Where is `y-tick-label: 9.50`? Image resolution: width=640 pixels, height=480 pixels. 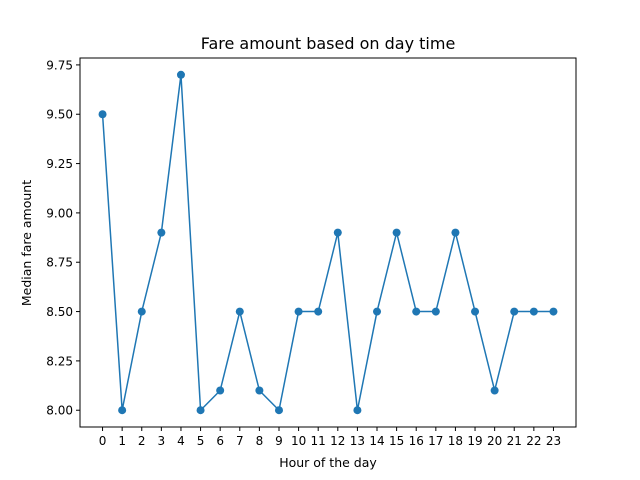 y-tick-label: 9.50 is located at coordinates (59, 115).